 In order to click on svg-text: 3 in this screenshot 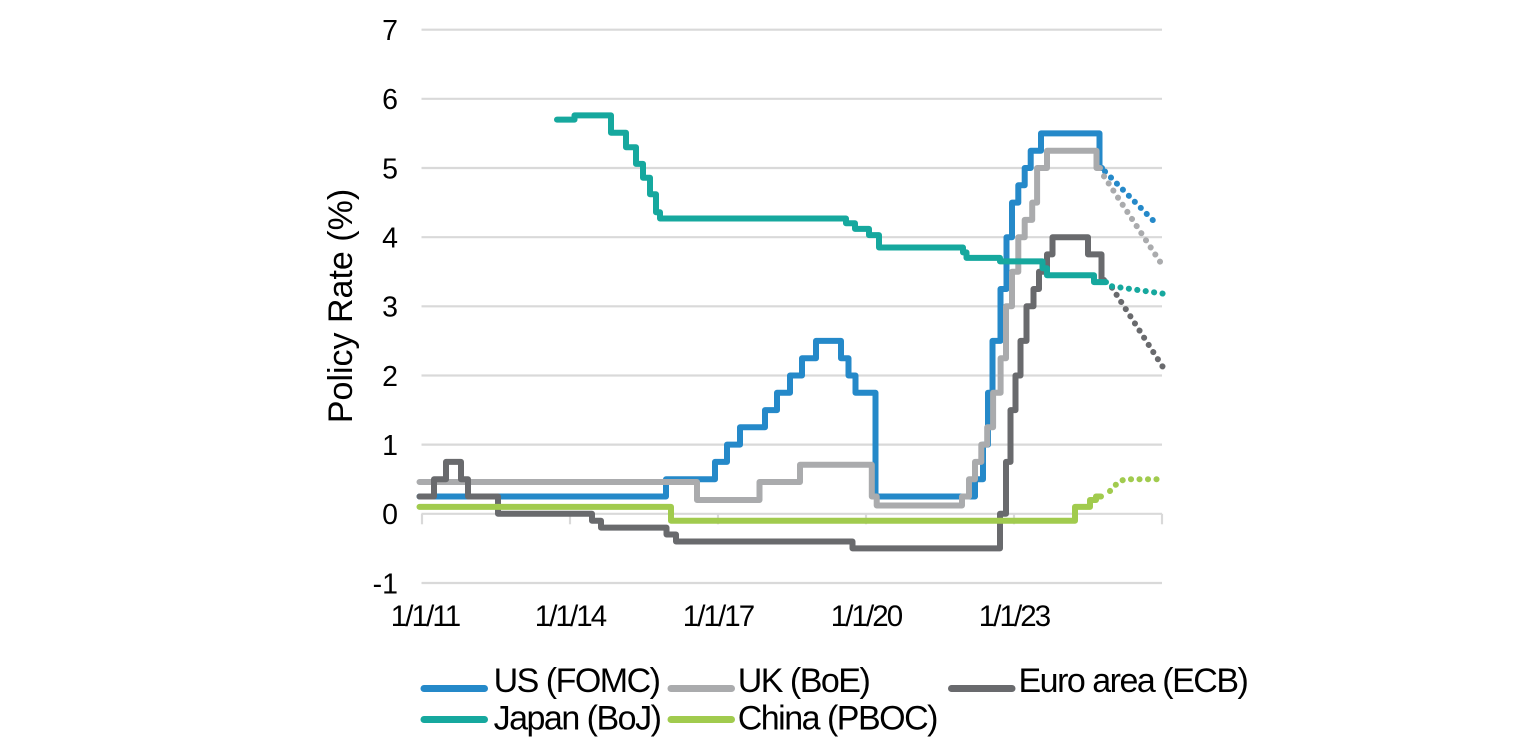, I will do `click(390, 308)`.